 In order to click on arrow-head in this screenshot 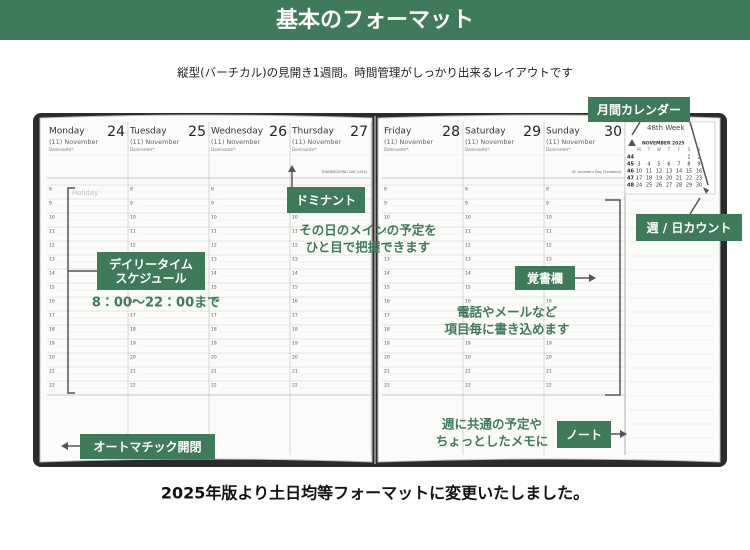, I will do `click(292, 168)`.